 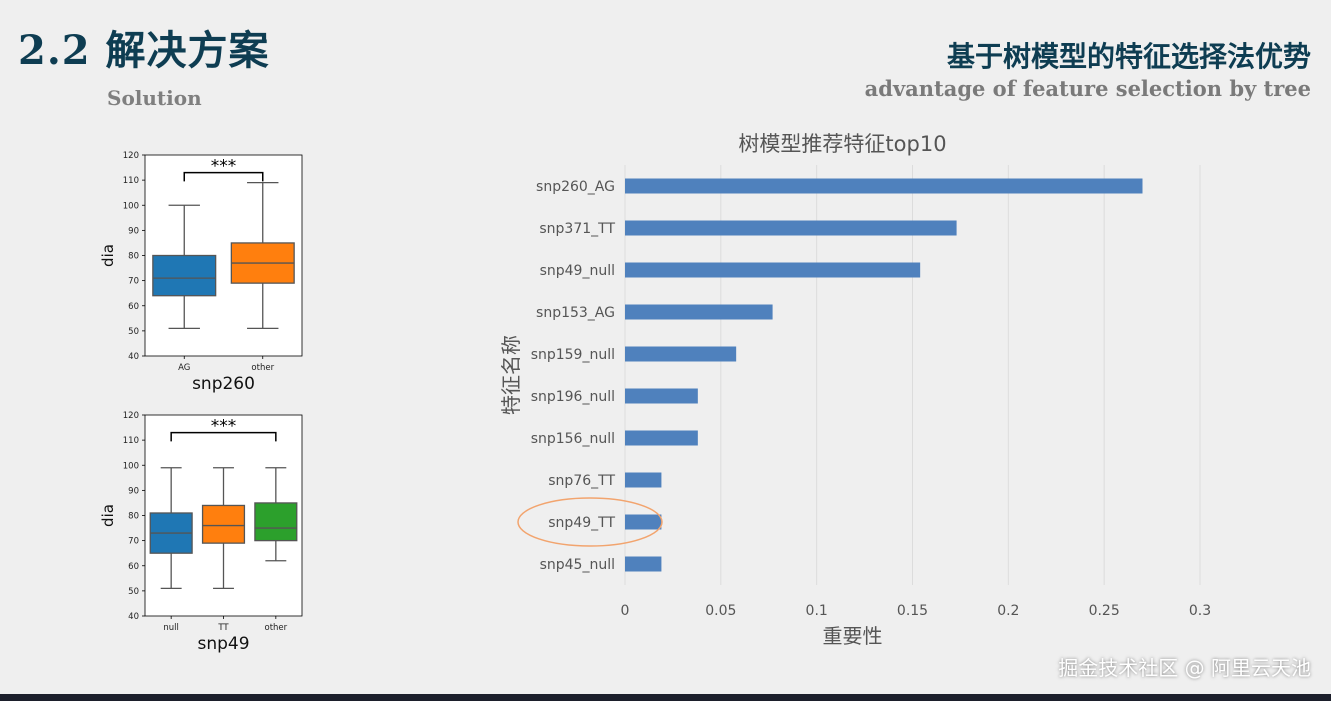 What do you see at coordinates (1104, 611) in the screenshot?
I see `x-tick-label: 0.25` at bounding box center [1104, 611].